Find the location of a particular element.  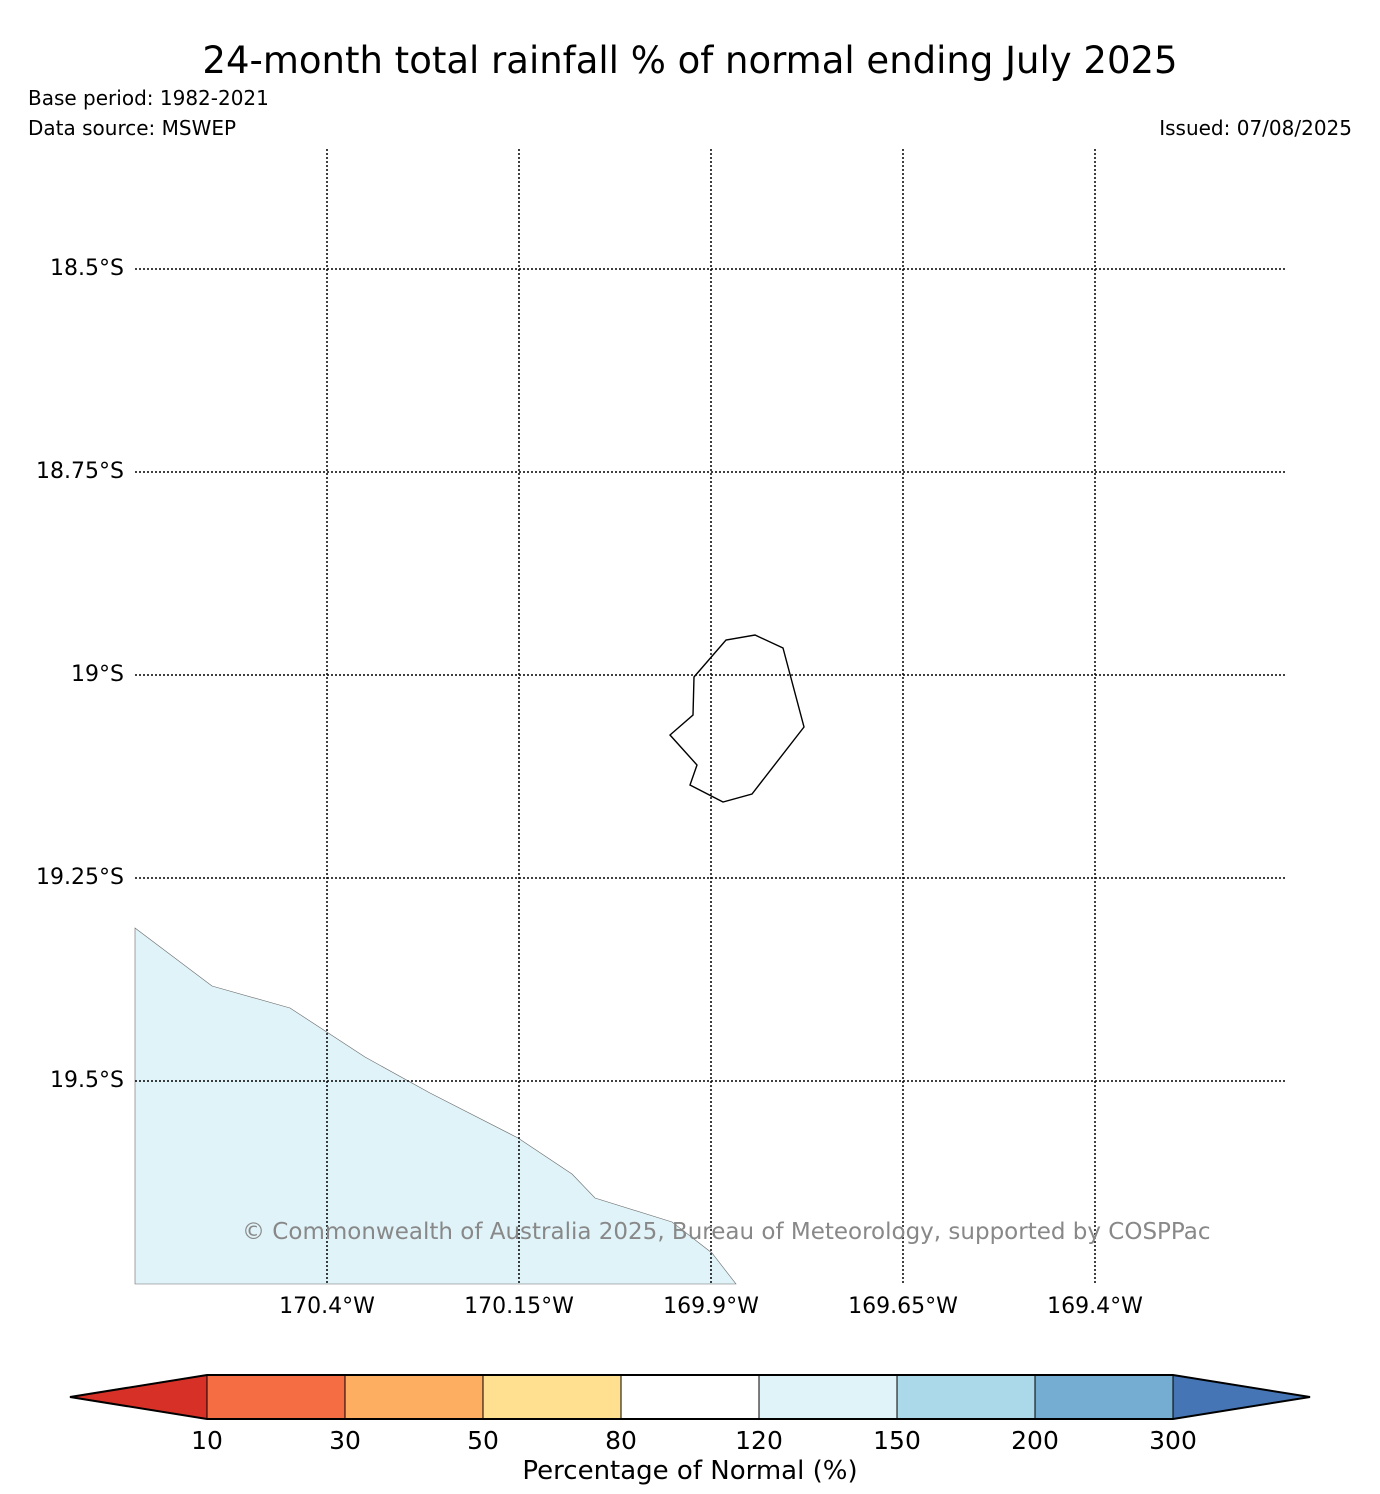

colorbar-tick-label: 30 is located at coordinates (345, 1440).